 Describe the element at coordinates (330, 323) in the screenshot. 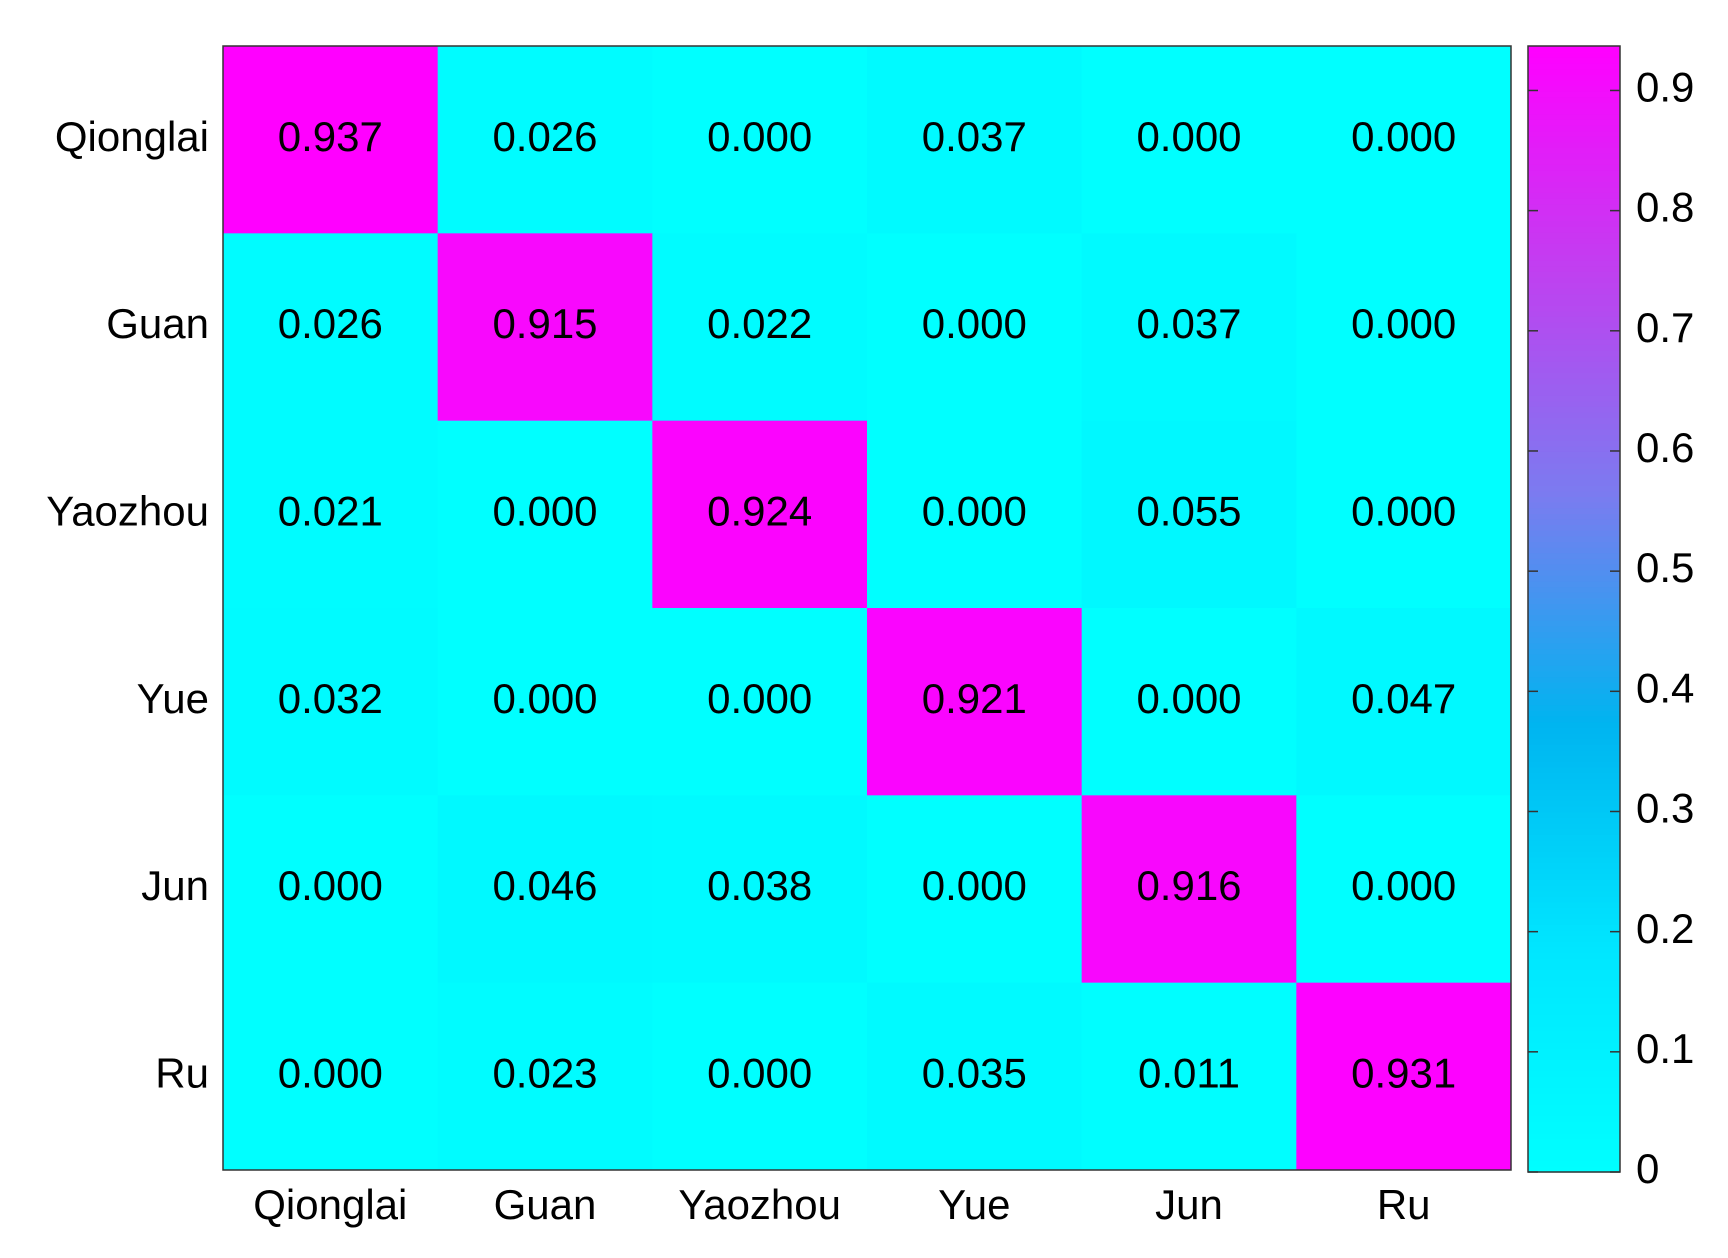

I see `cell-label: 0.026` at that location.